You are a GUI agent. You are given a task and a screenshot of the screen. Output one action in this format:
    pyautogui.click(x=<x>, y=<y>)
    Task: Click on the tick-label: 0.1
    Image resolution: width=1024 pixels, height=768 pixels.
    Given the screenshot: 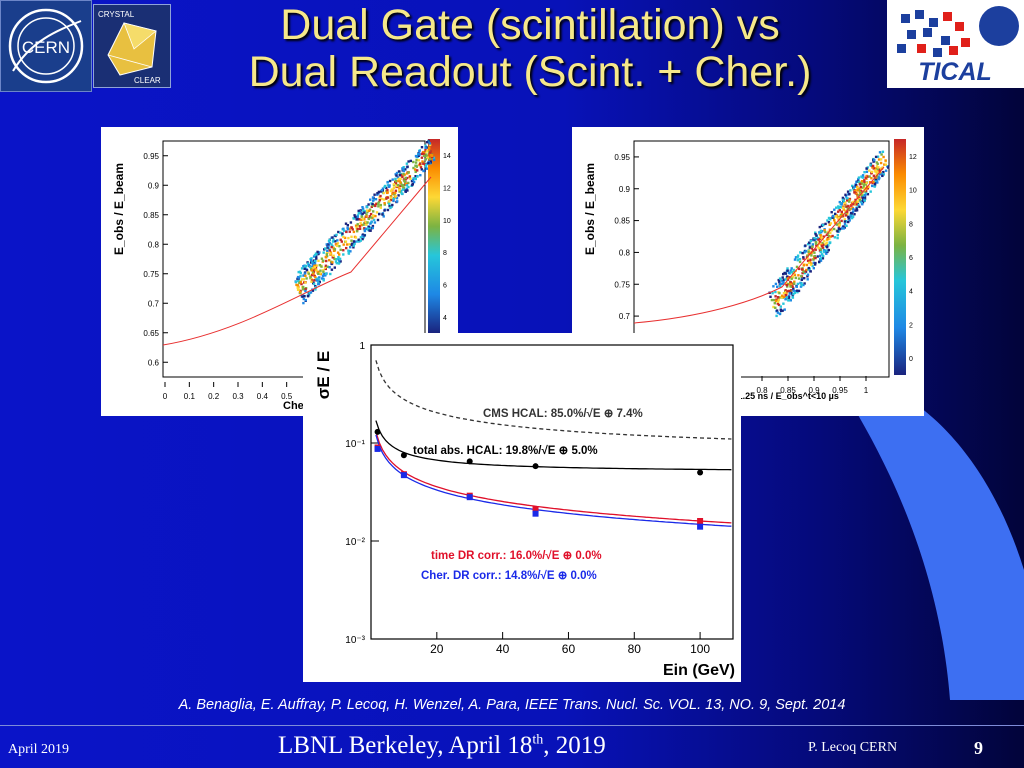 What is the action you would take?
    pyautogui.click(x=190, y=396)
    